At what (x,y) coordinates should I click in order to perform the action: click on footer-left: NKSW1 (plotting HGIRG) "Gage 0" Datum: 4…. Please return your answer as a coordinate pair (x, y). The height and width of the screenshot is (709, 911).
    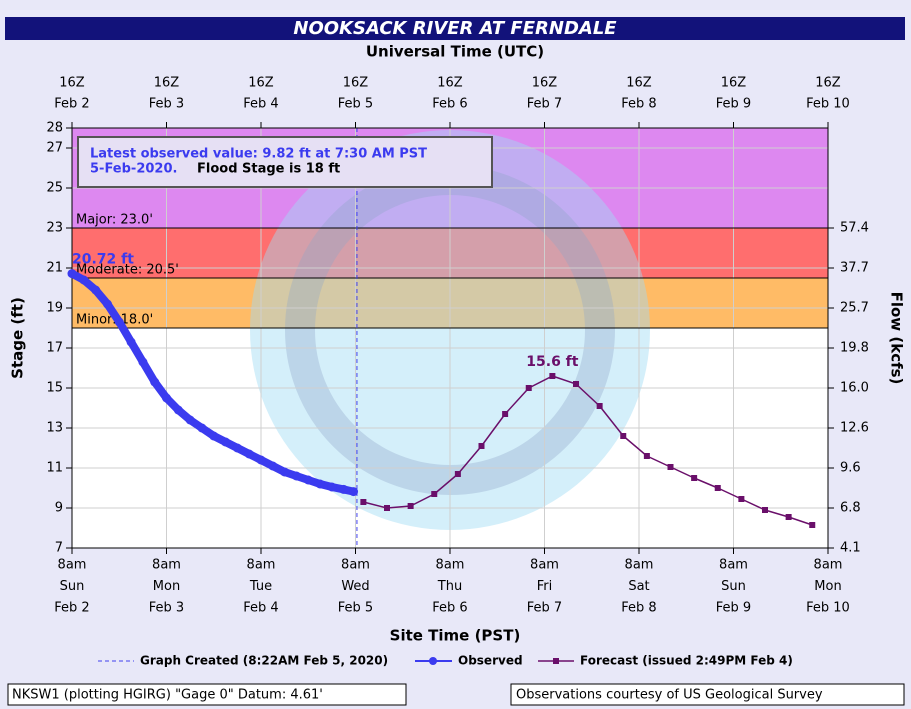
    Looking at the image, I should click on (167, 695).